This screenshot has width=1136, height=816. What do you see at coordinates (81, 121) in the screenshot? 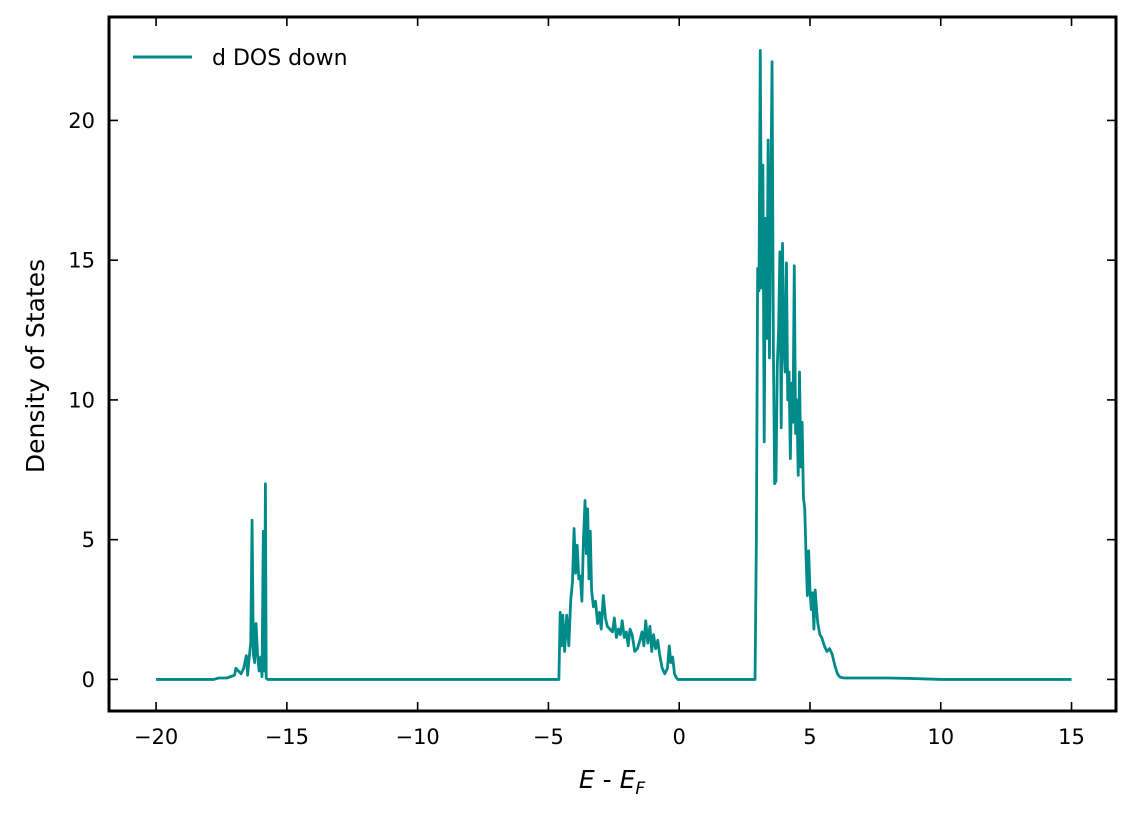
I see `y-tick-label: 20` at bounding box center [81, 121].